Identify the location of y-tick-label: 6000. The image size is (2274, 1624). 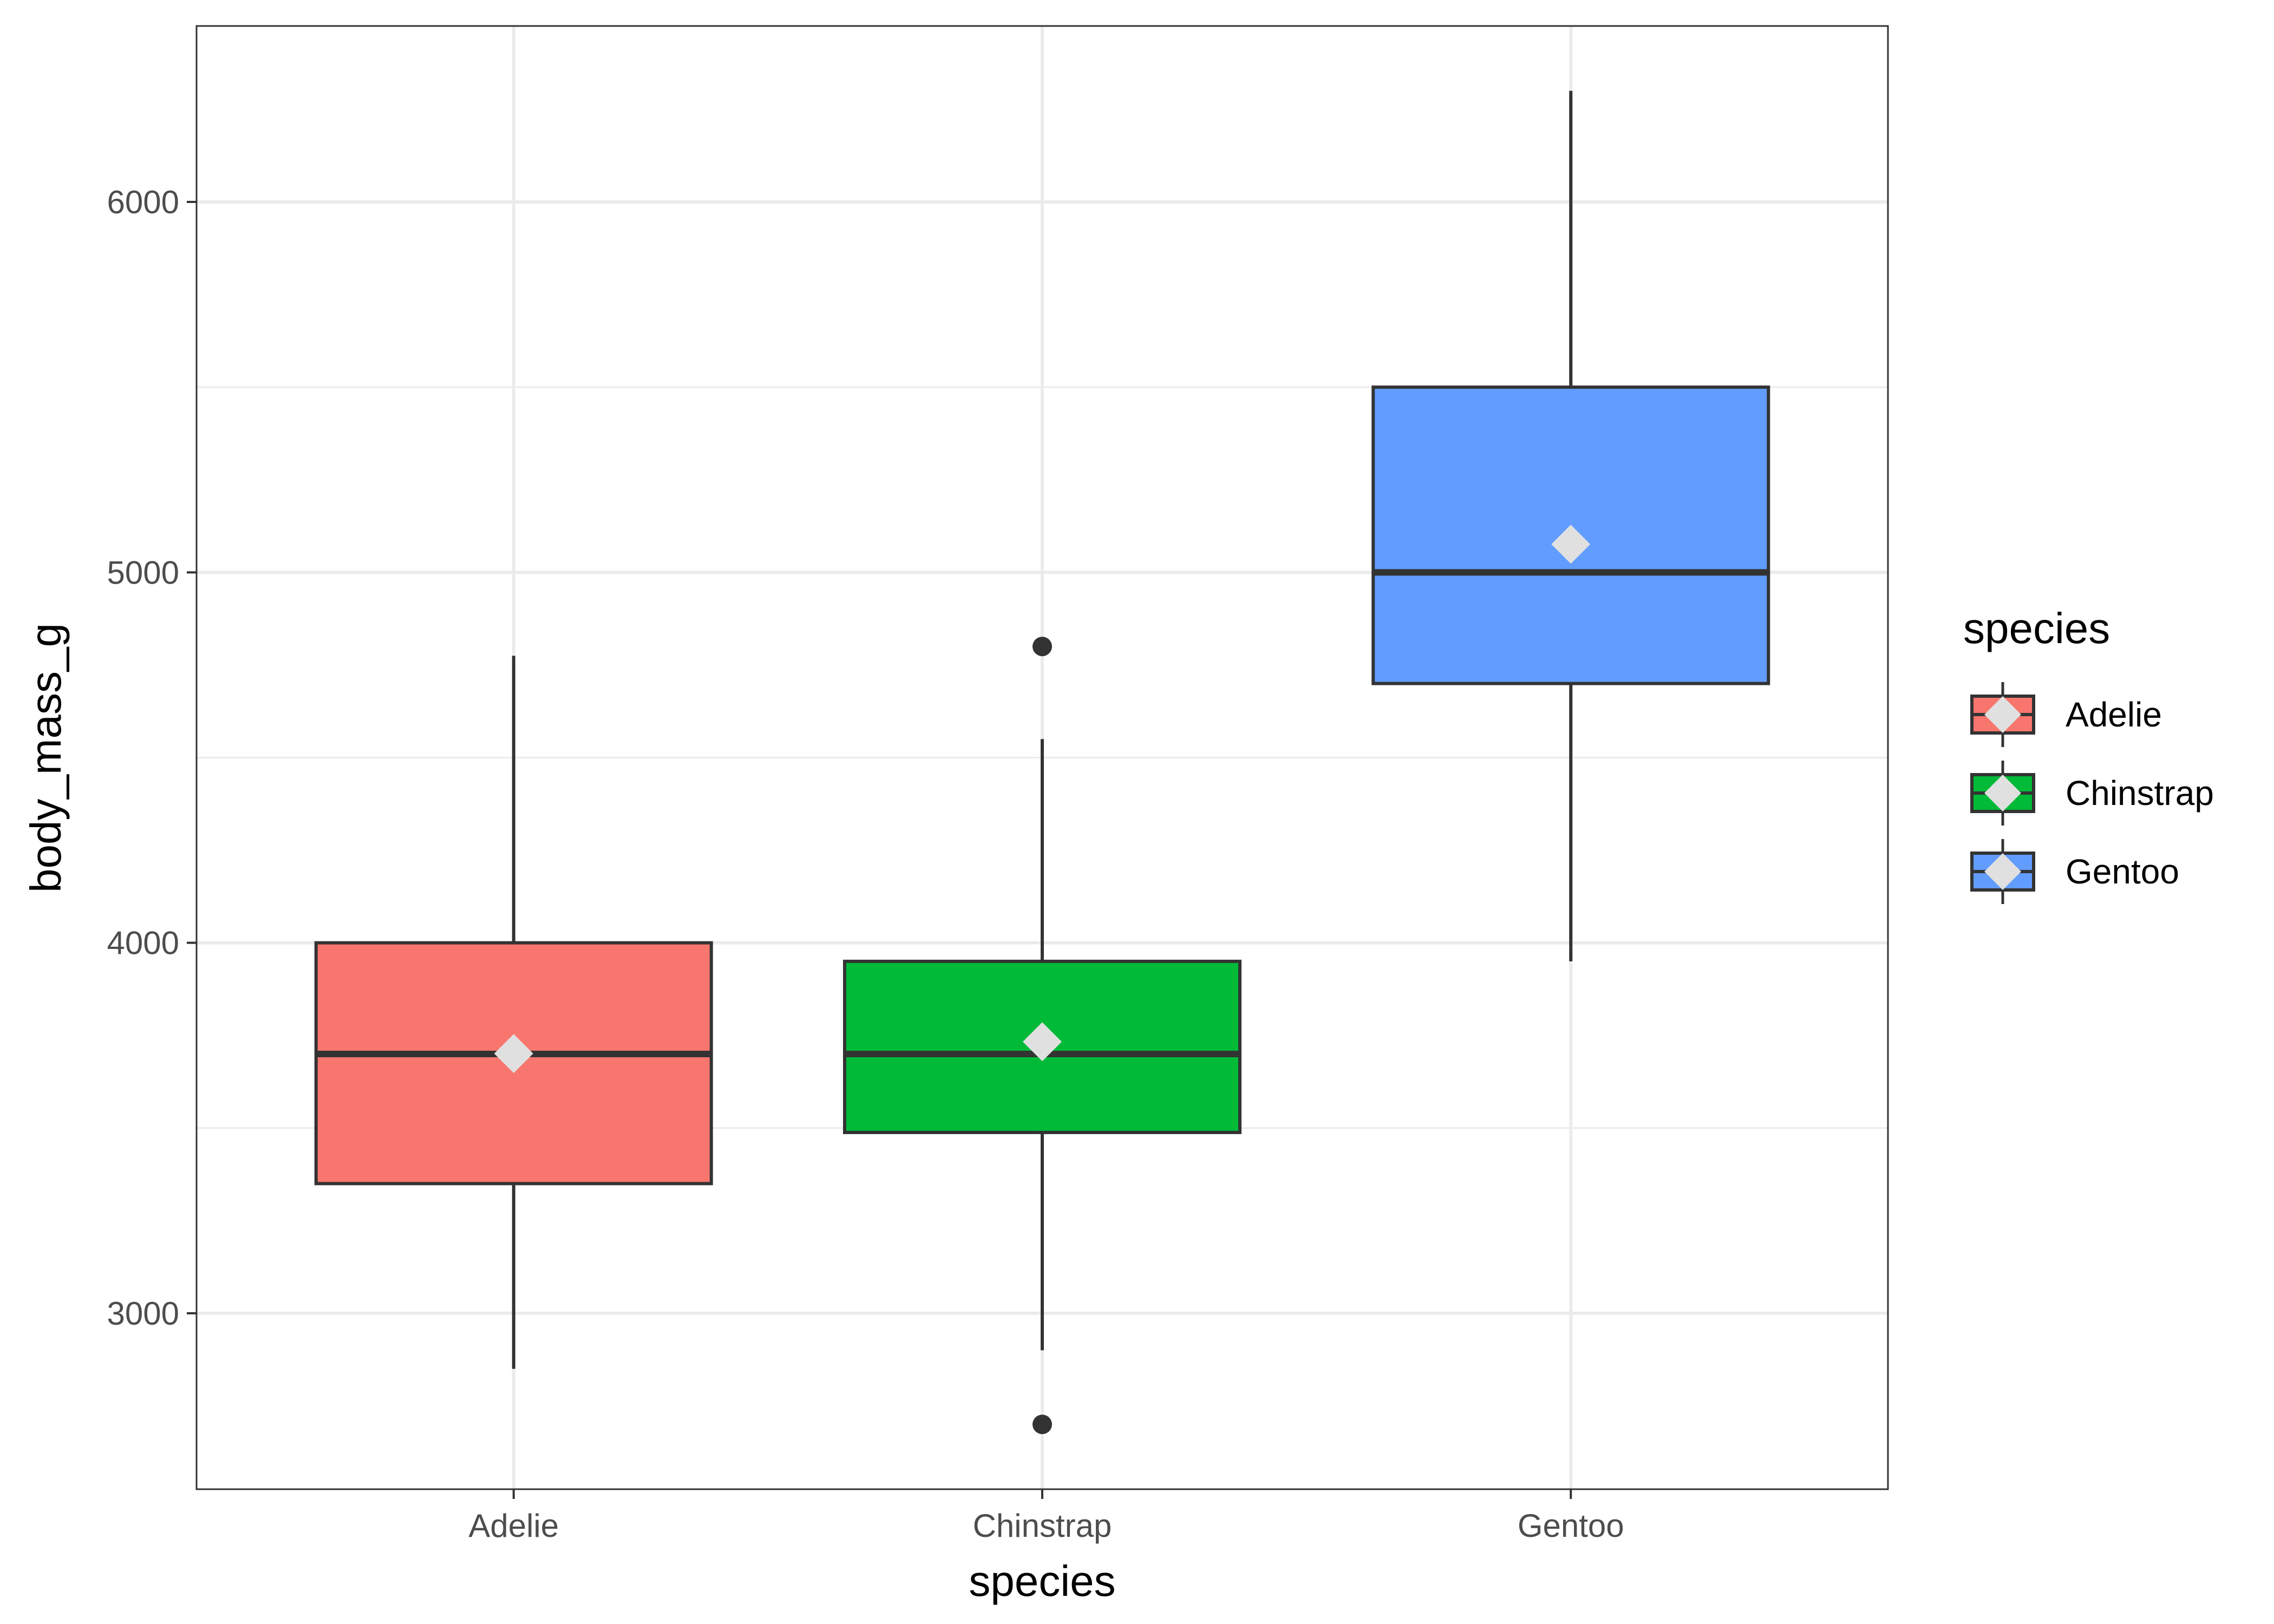
(143, 202).